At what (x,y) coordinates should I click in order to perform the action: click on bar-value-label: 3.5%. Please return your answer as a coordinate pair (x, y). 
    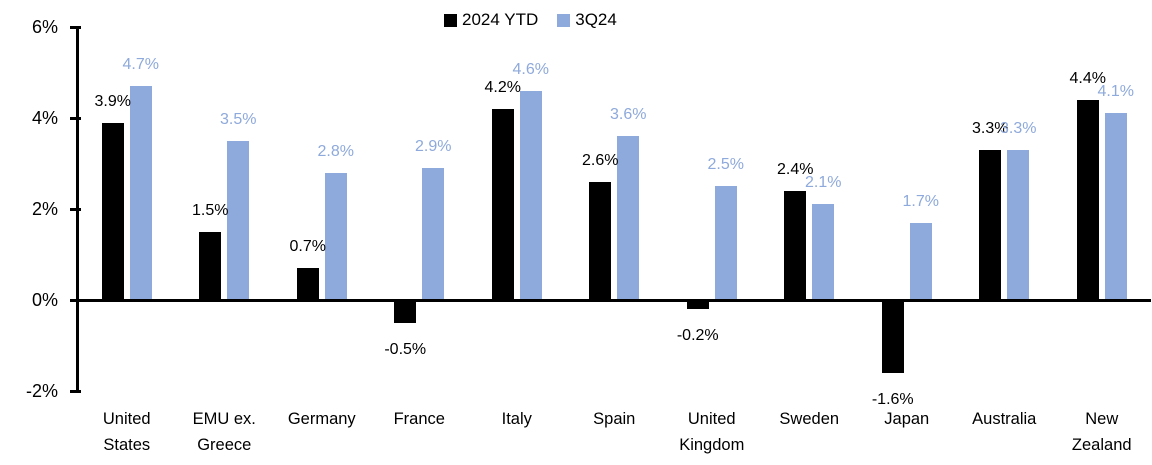
    Looking at the image, I should click on (238, 119).